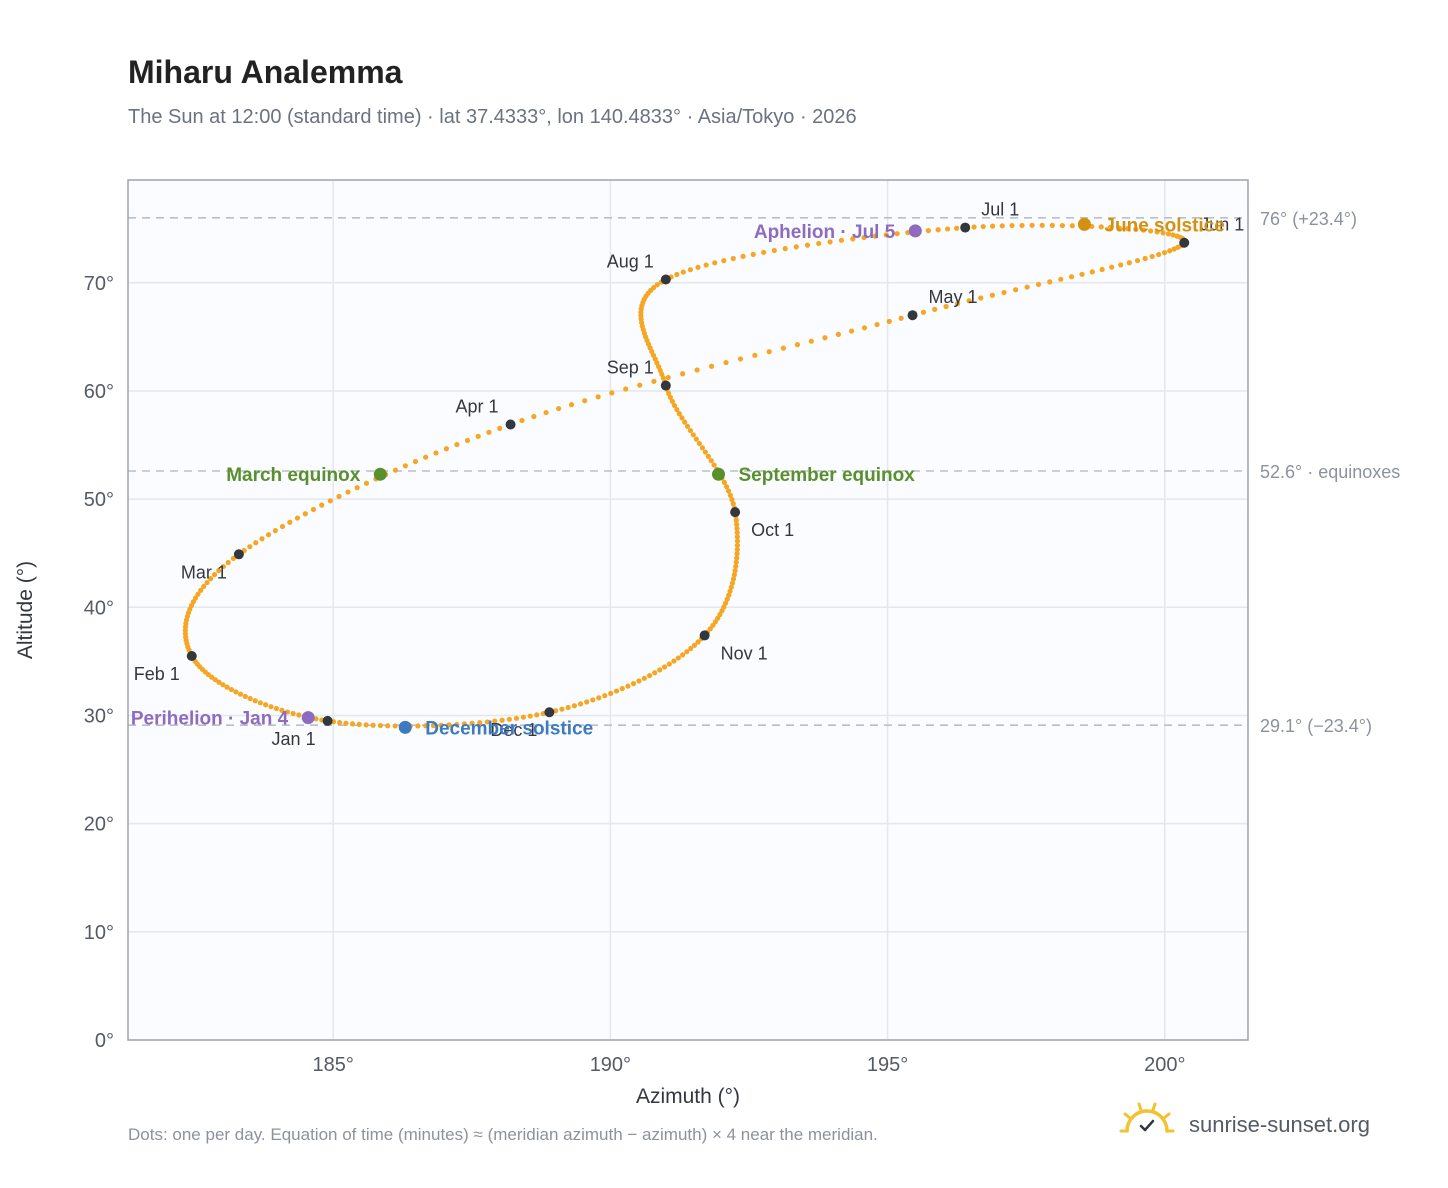 This screenshot has height=1188, width=1448. Describe the element at coordinates (1164, 225) in the screenshot. I see `event-label: June solstice` at that location.